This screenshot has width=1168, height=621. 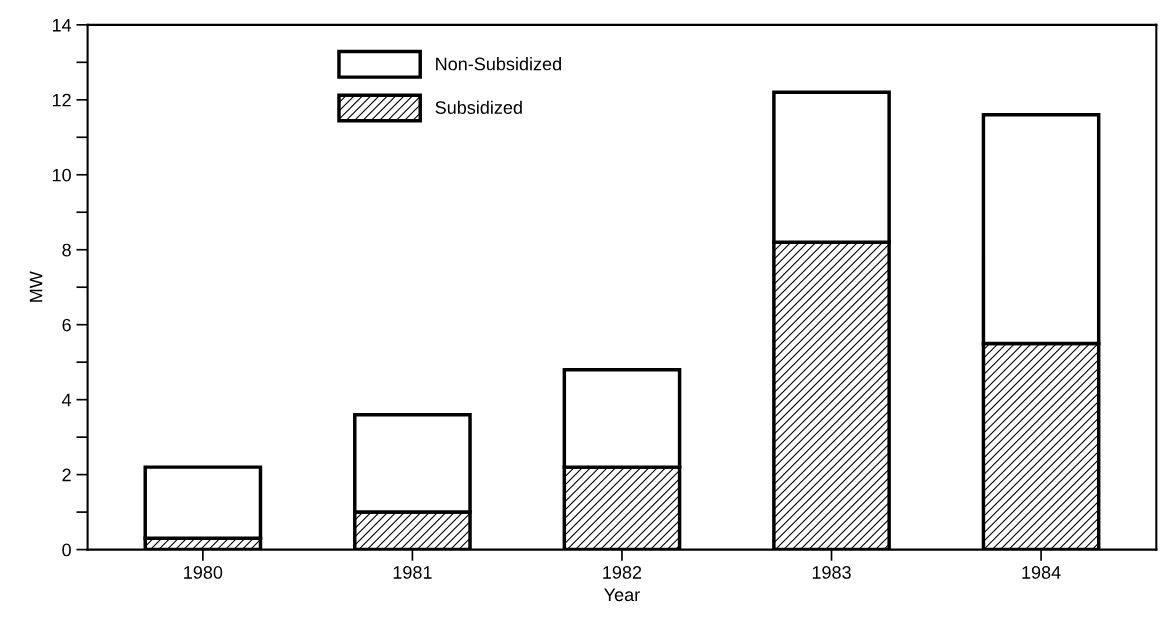 I want to click on x-tick-label: 1983, so click(x=831, y=572).